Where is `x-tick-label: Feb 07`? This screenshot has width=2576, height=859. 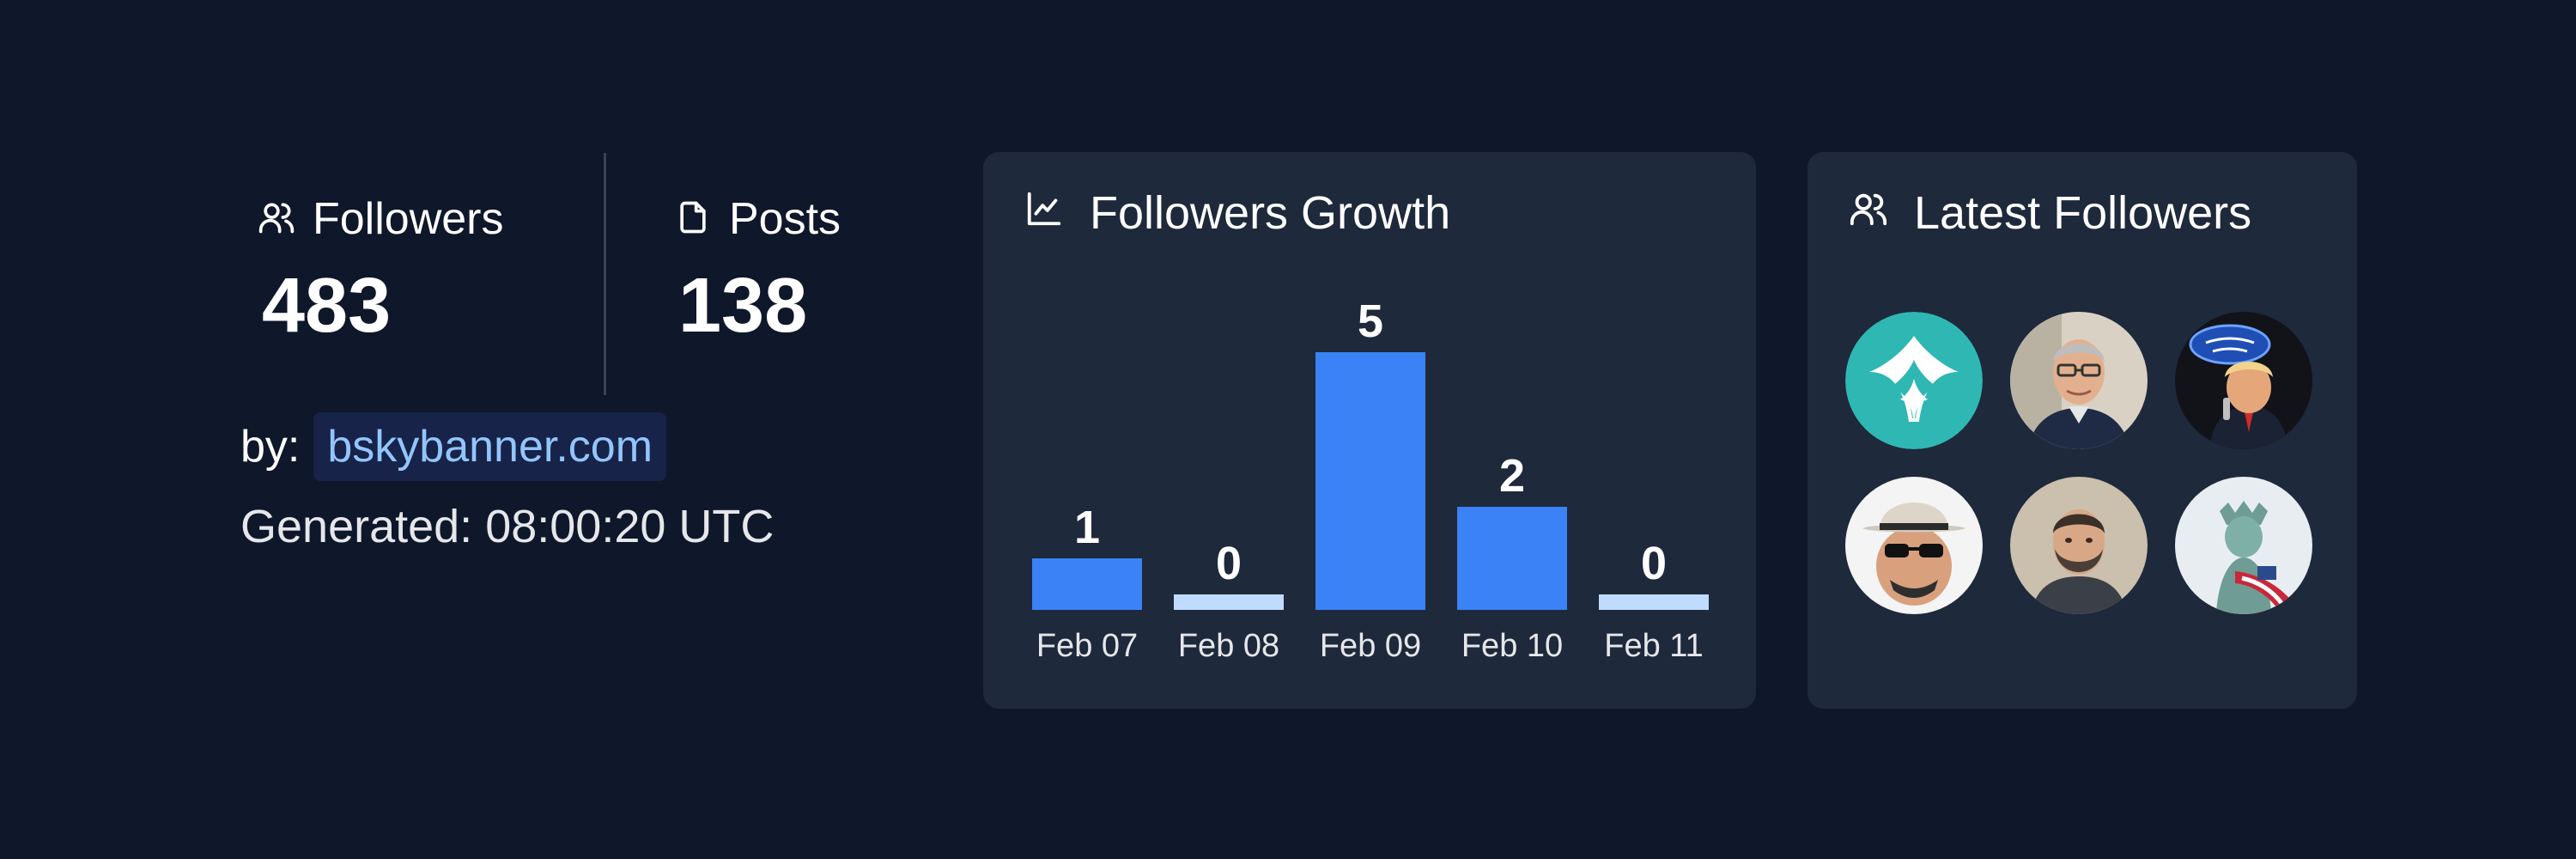 x-tick-label: Feb 07 is located at coordinates (1087, 646).